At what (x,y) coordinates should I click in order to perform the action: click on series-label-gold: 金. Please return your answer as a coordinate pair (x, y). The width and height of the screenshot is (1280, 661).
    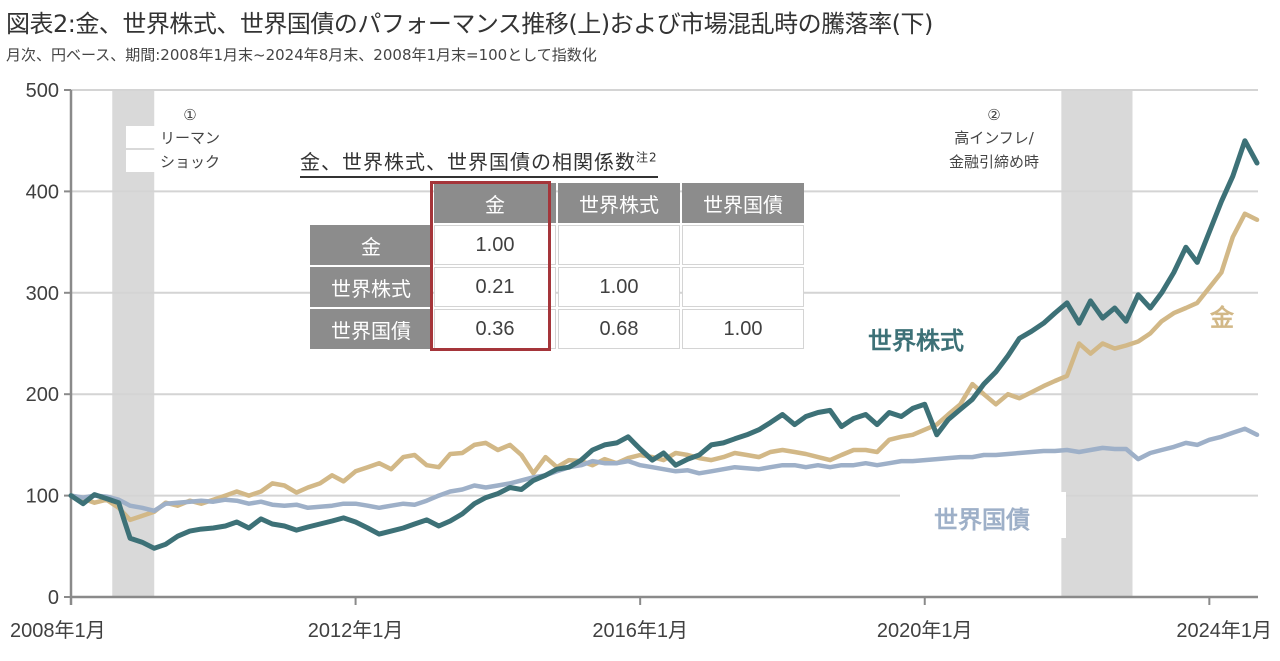
    Looking at the image, I should click on (1222, 318).